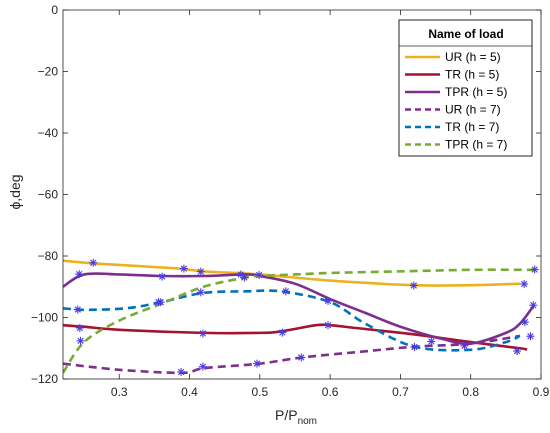 This screenshot has width=550, height=433. I want to click on x-tick-label: 0.9, so click(541, 392).